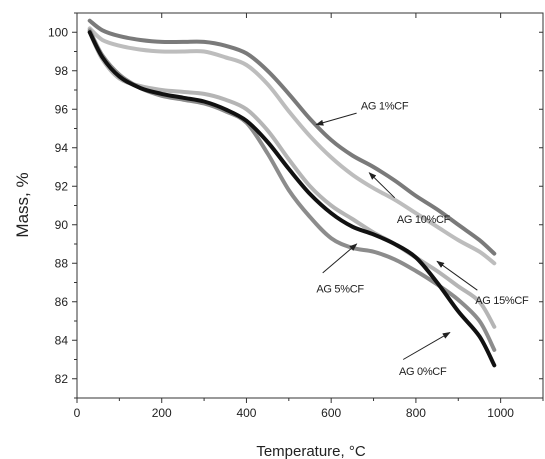 Image resolution: width=545 pixels, height=459 pixels. I want to click on y-tick-label: 84, so click(62, 340).